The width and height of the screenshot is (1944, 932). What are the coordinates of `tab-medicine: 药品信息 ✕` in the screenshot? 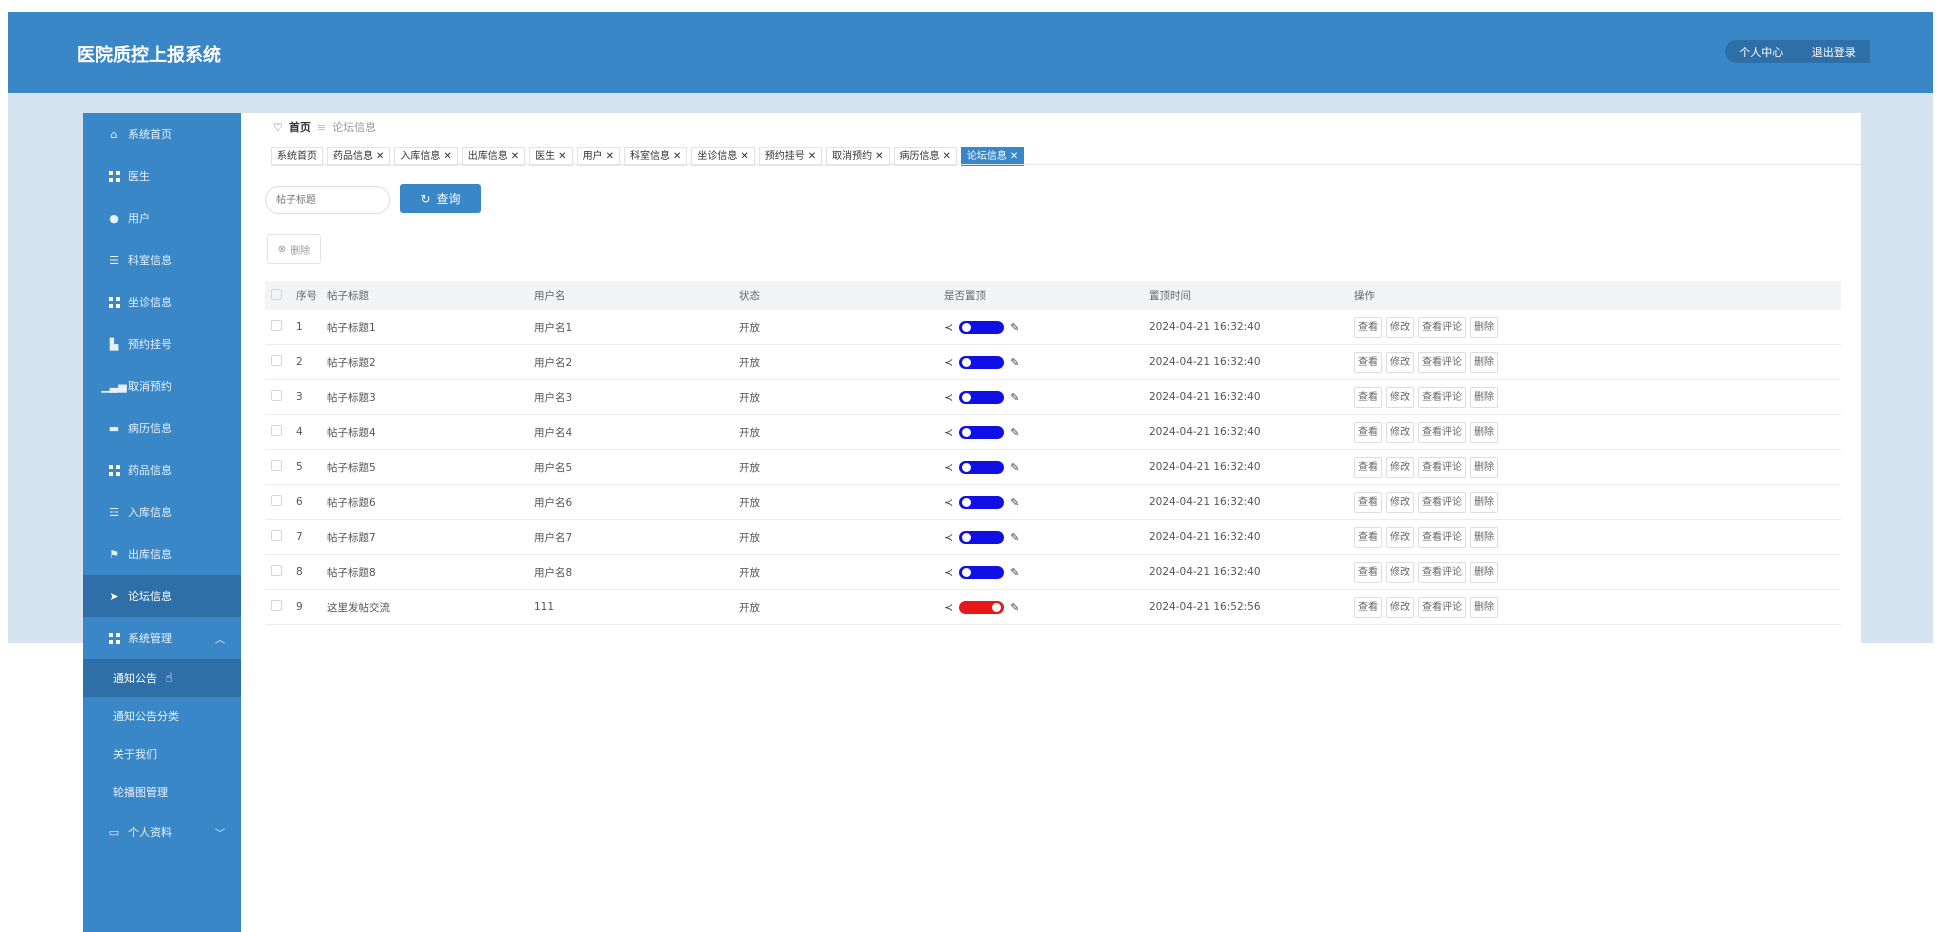 It's located at (359, 156).